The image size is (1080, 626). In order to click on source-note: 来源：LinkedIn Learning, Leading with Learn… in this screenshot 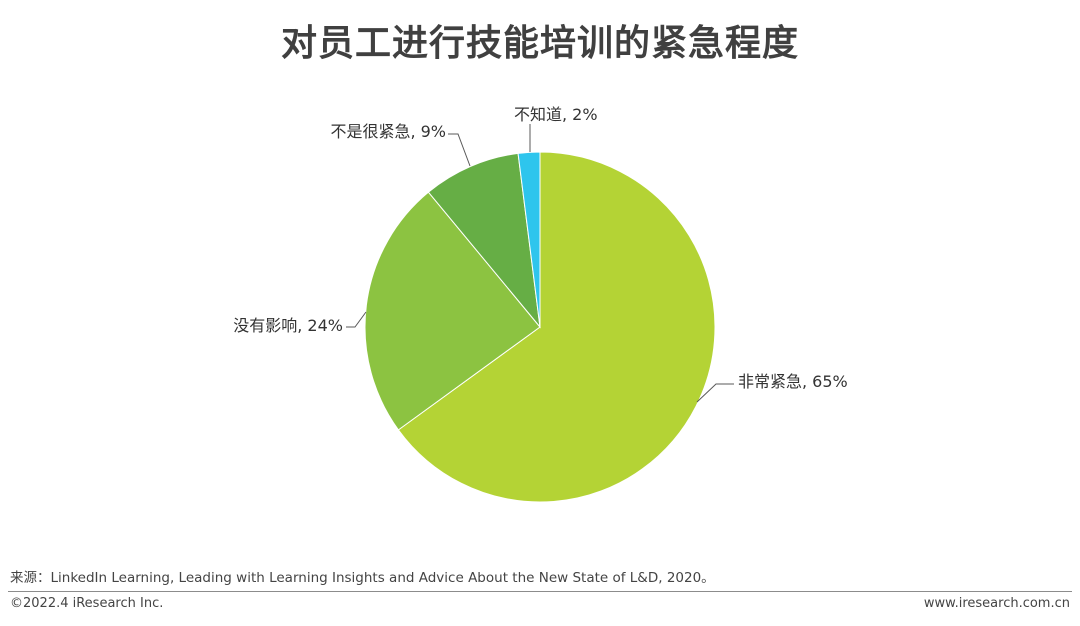, I will do `click(362, 578)`.